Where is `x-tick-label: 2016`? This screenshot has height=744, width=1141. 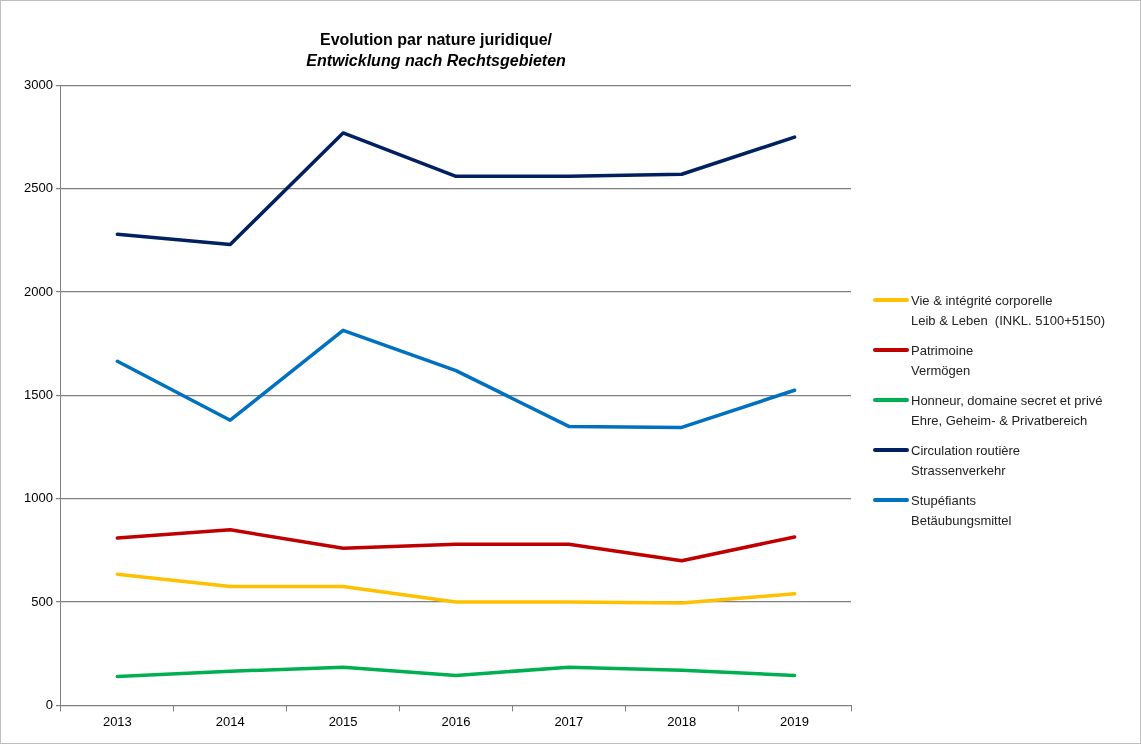
x-tick-label: 2016 is located at coordinates (456, 721).